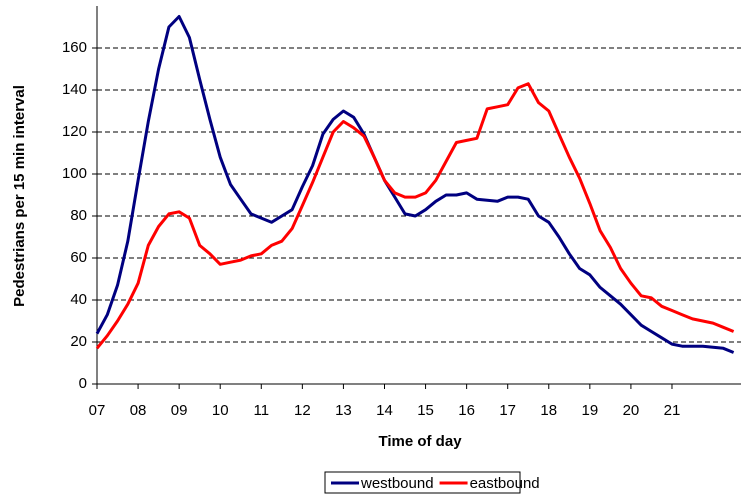  I want to click on x-tick-label: 20, so click(631, 410).